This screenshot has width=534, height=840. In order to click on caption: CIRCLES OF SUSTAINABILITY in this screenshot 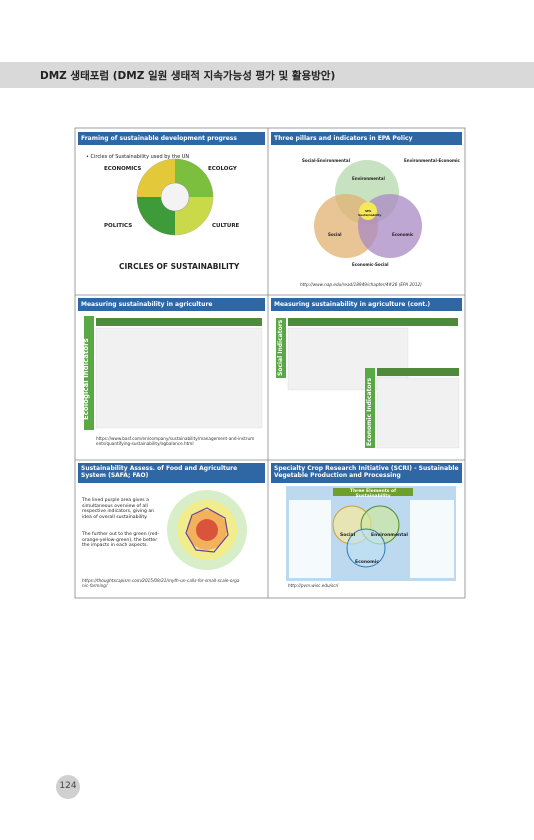, I will do `click(179, 266)`.